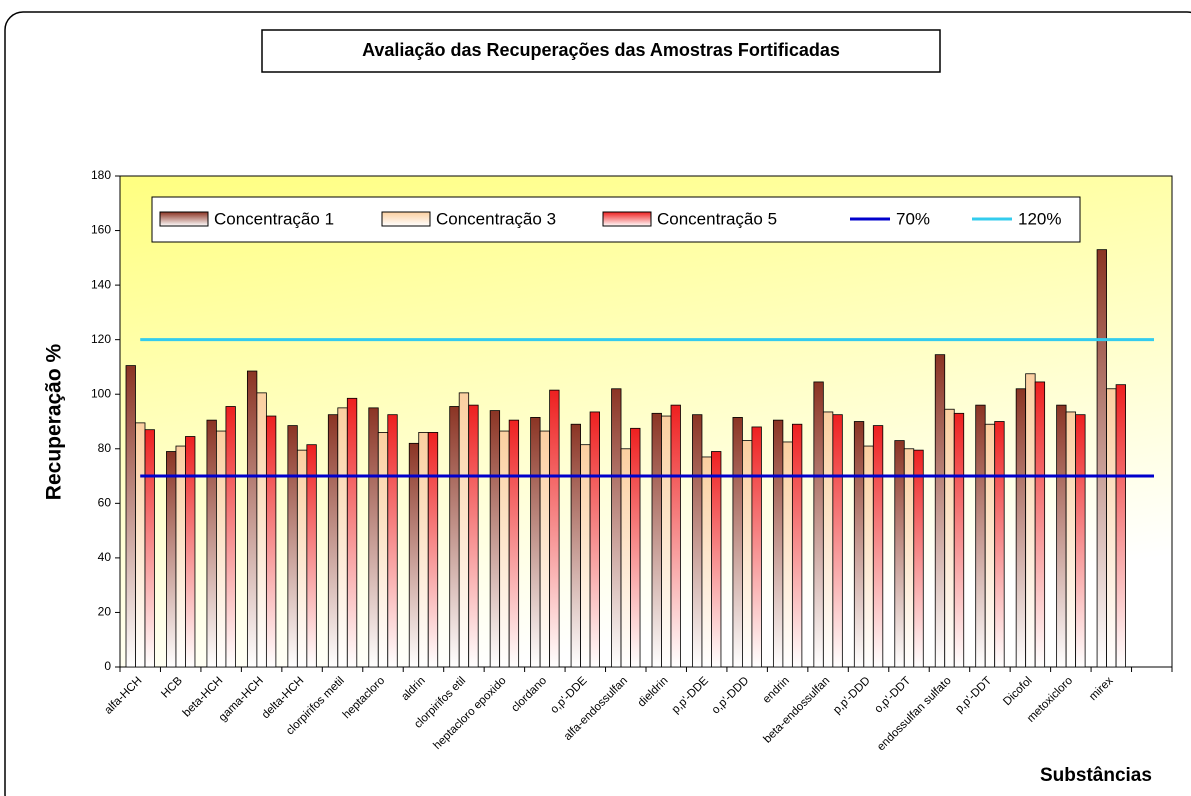 This screenshot has width=1191, height=796. I want to click on legend-label: Concentração 5, so click(717, 218).